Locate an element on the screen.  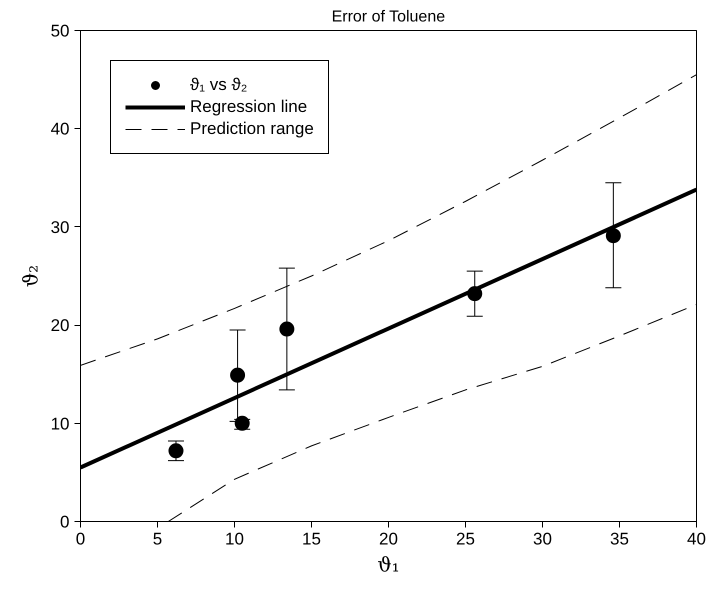
x-tick-label: 20 is located at coordinates (388, 539).